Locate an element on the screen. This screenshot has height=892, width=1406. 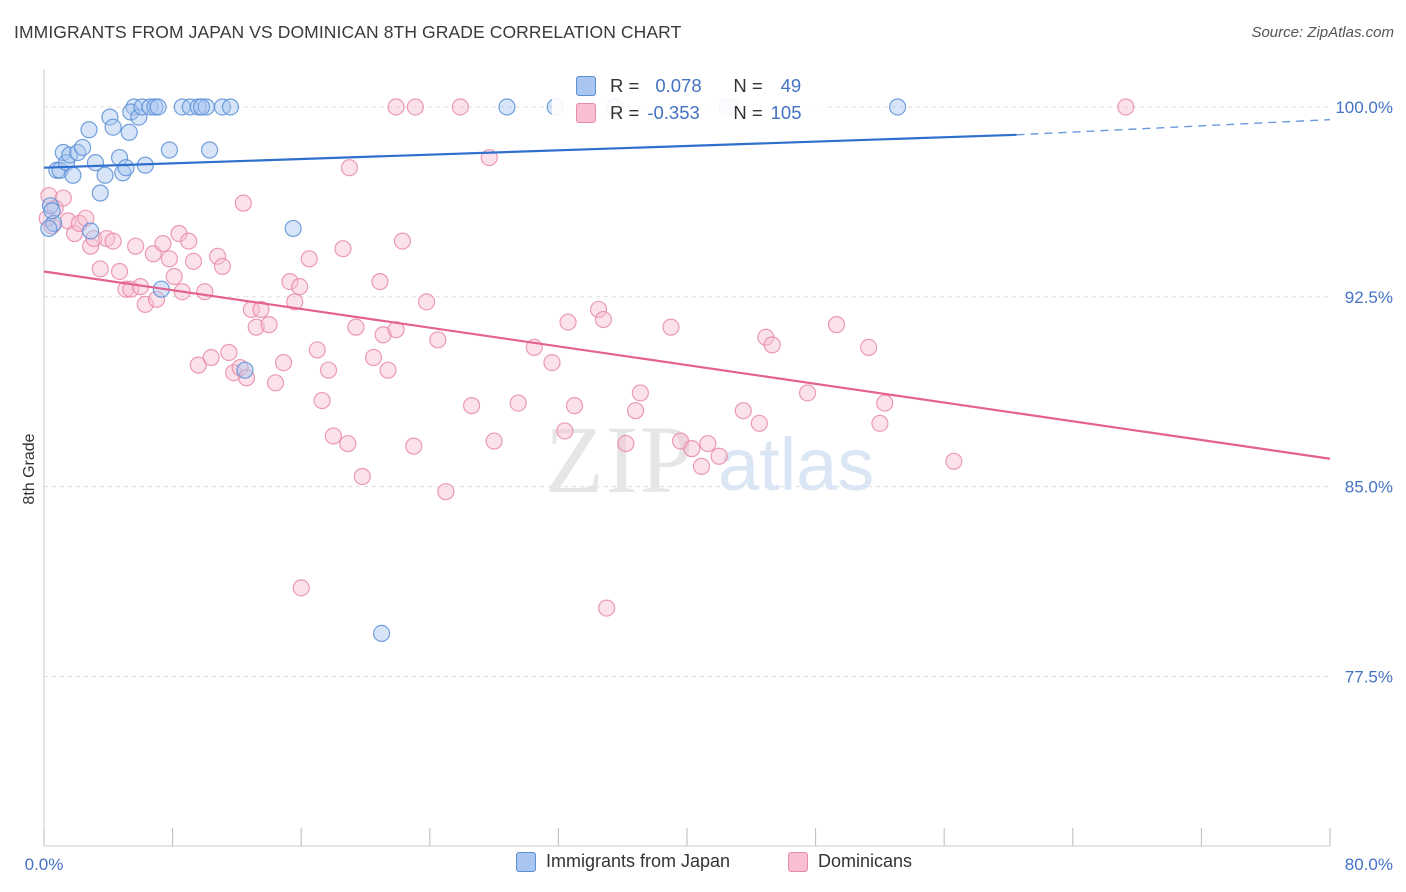
stats-row-dominican: R = -0.353 N = 105 is located at coordinates (677, 113).